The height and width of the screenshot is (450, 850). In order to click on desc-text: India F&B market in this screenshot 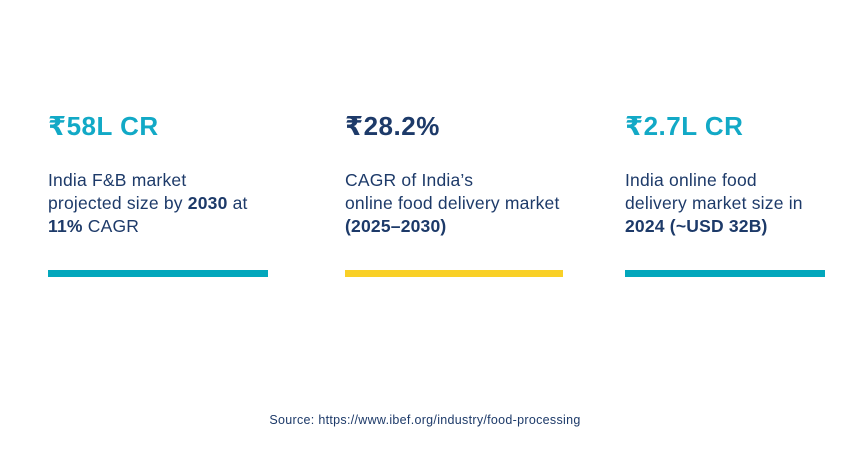, I will do `click(117, 180)`.